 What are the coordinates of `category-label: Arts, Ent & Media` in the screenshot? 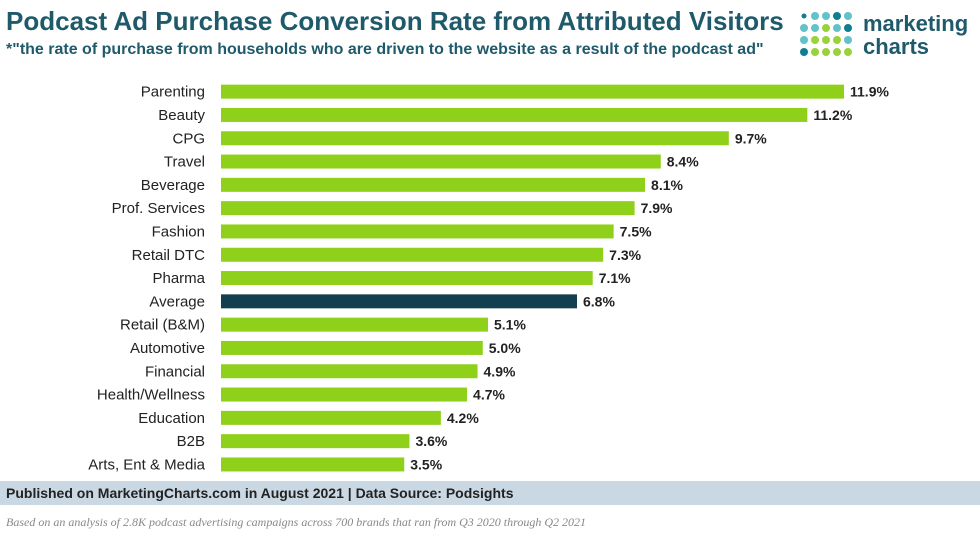 It's located at (146, 464).